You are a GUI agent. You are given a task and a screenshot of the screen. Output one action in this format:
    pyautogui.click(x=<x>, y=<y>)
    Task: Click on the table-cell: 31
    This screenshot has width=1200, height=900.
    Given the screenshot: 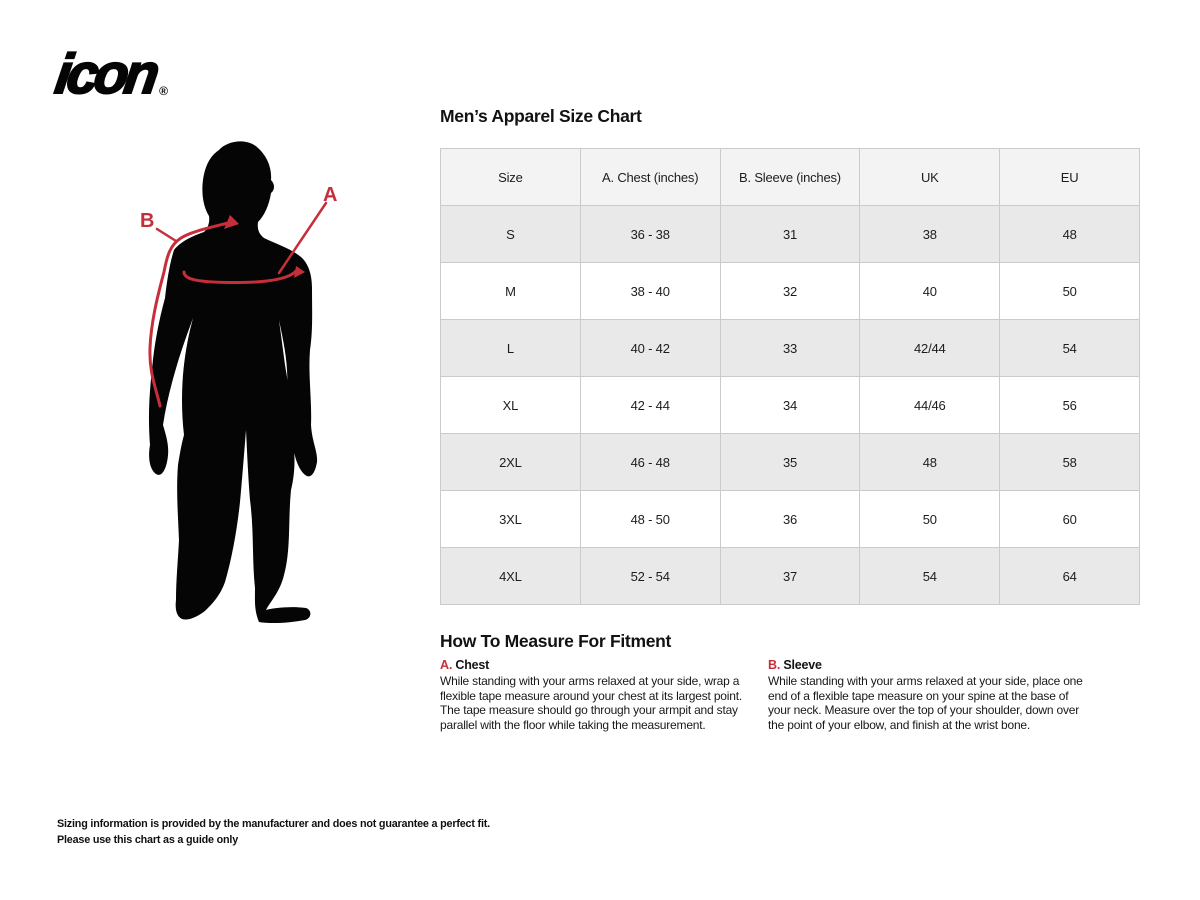 What is the action you would take?
    pyautogui.click(x=790, y=234)
    